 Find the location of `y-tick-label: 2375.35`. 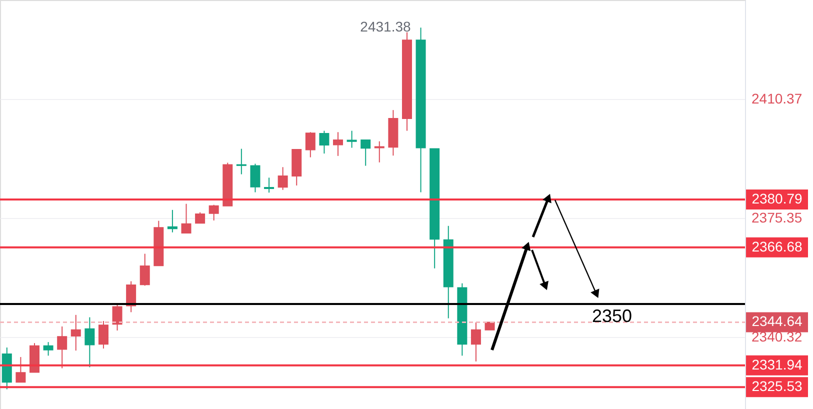

y-tick-label: 2375.35 is located at coordinates (777, 217).